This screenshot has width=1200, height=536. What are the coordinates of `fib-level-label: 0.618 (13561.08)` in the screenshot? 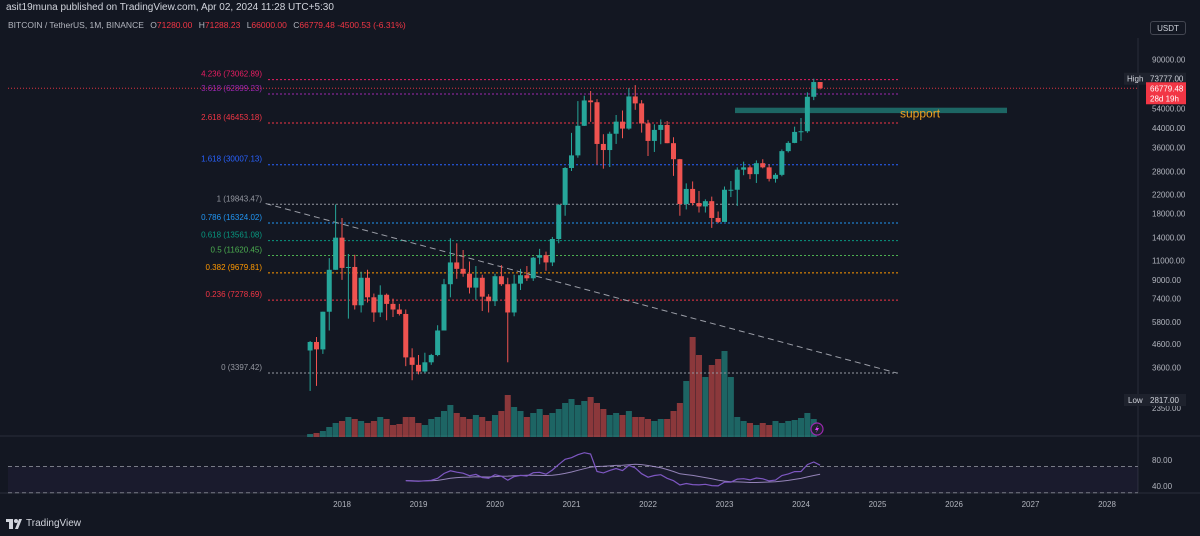 It's located at (231, 235).